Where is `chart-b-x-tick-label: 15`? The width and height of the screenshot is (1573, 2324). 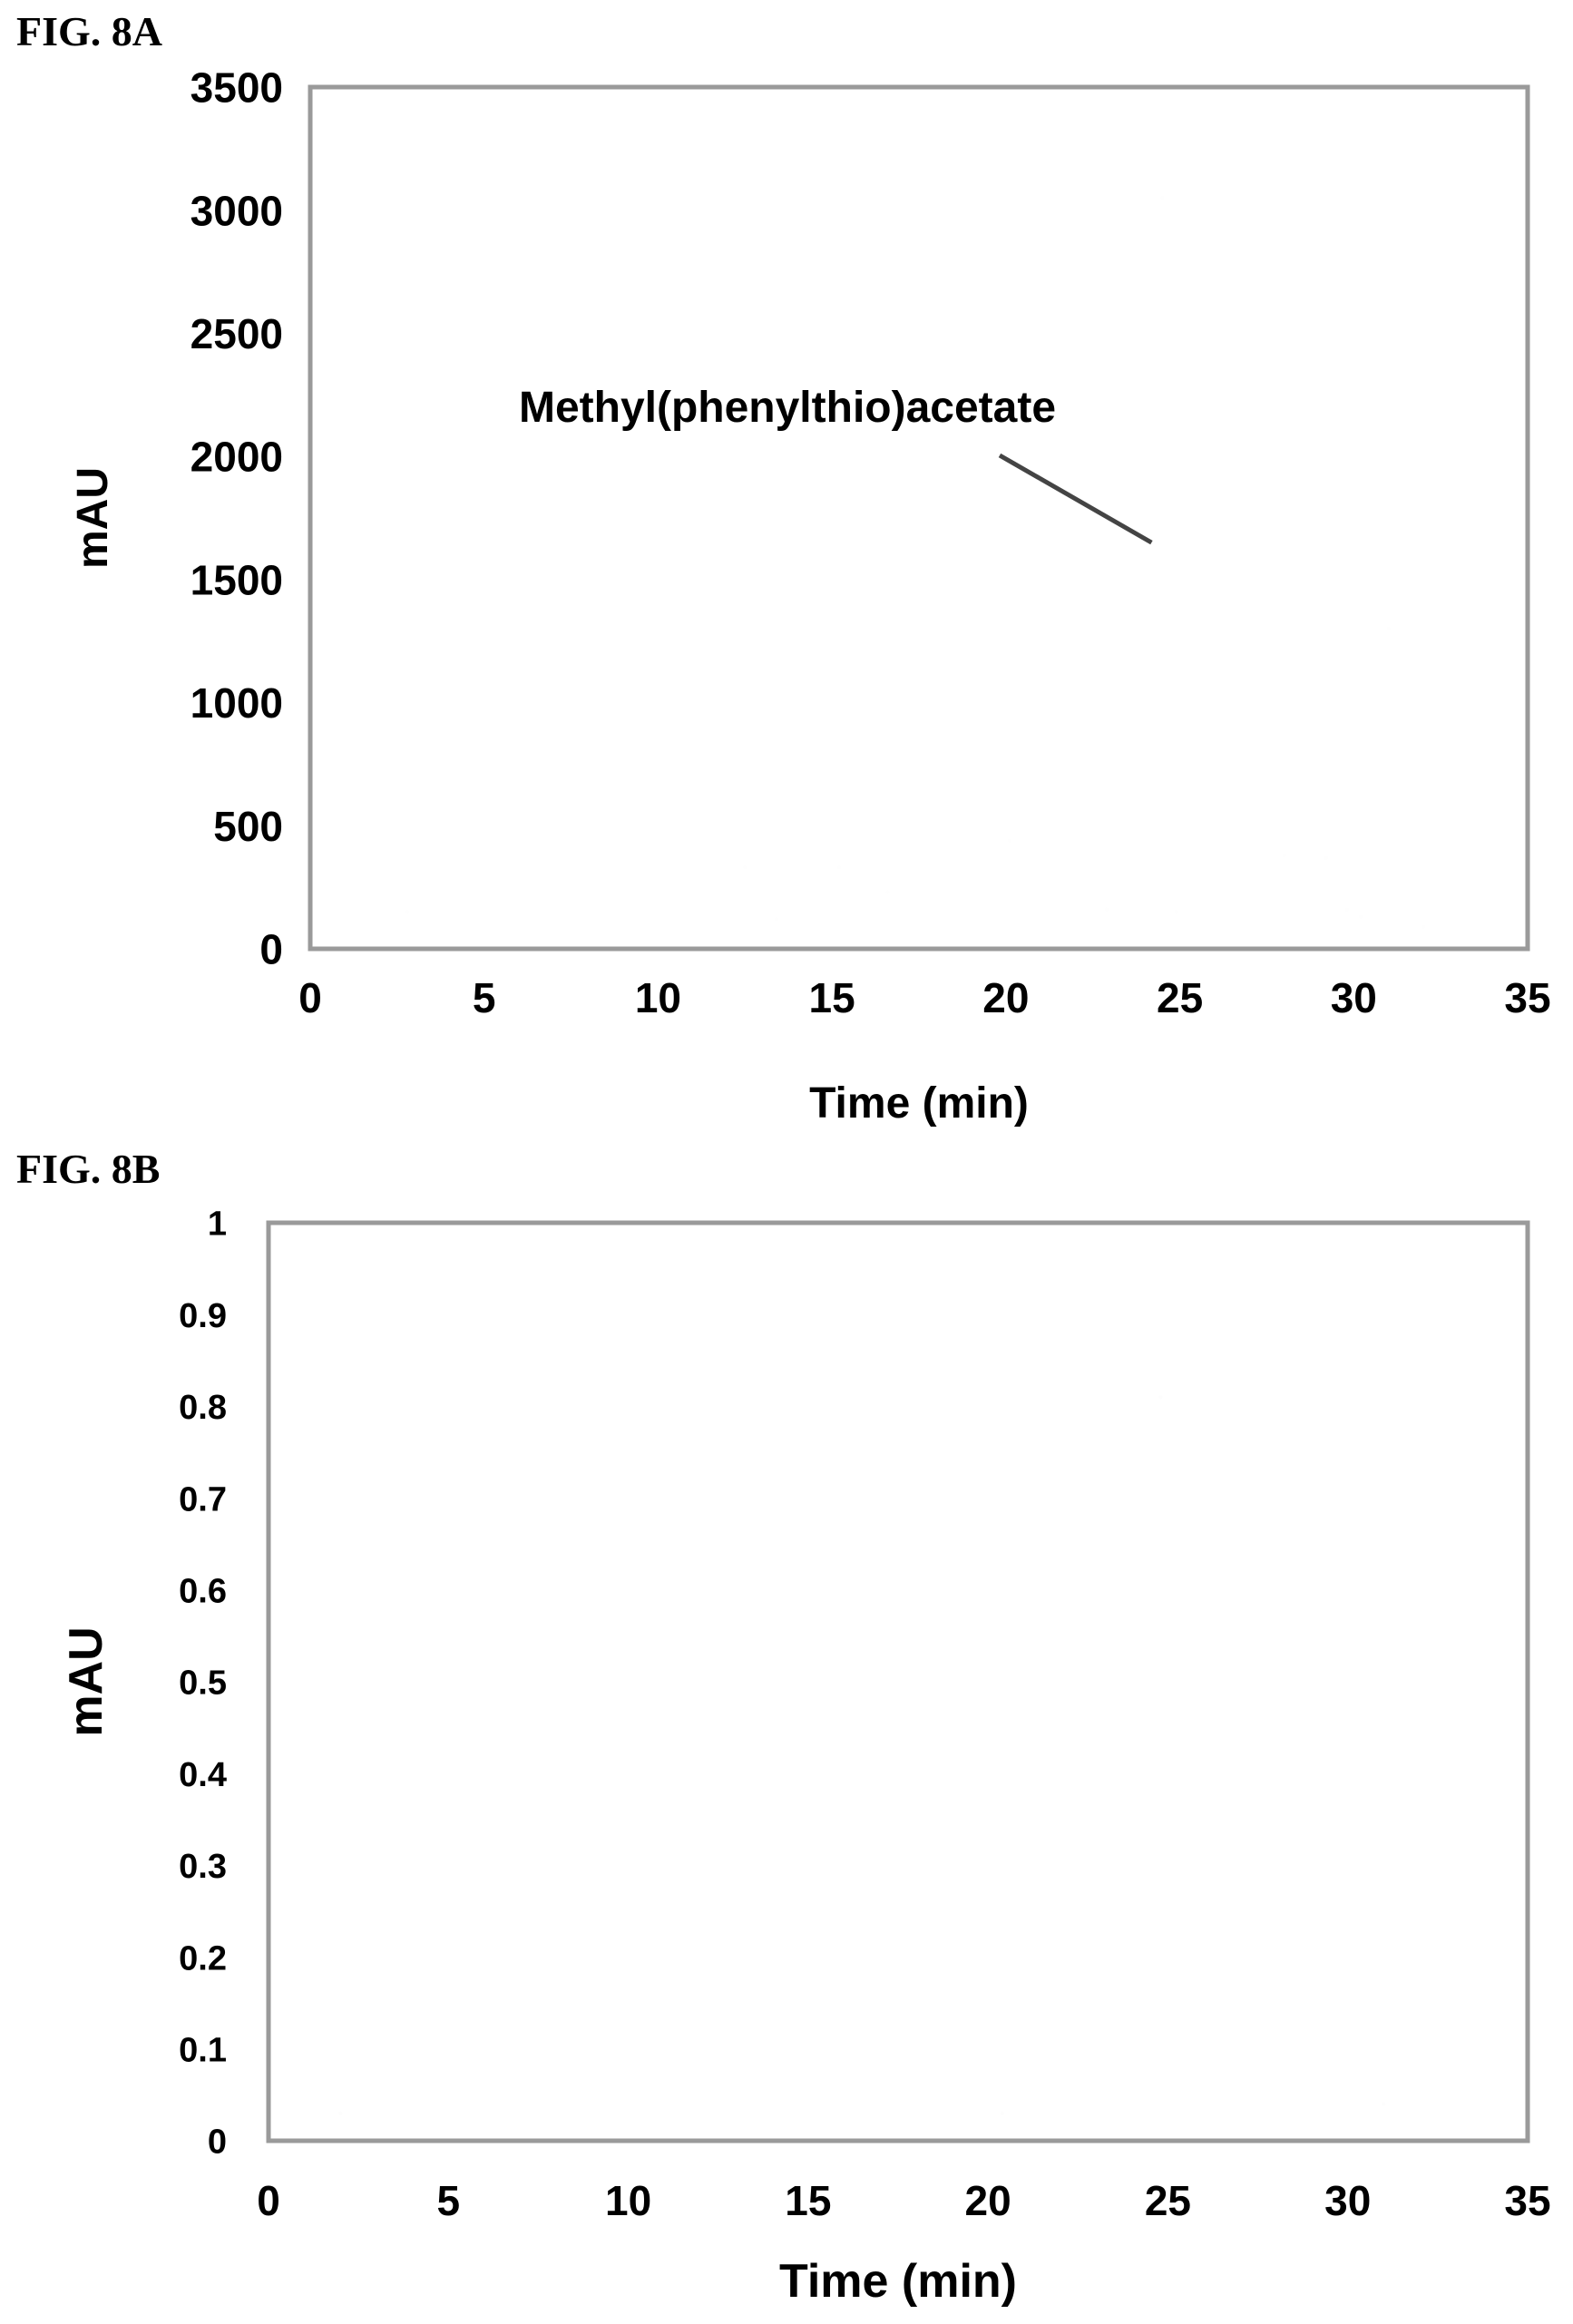
chart-b-x-tick-label: 15 is located at coordinates (808, 2200).